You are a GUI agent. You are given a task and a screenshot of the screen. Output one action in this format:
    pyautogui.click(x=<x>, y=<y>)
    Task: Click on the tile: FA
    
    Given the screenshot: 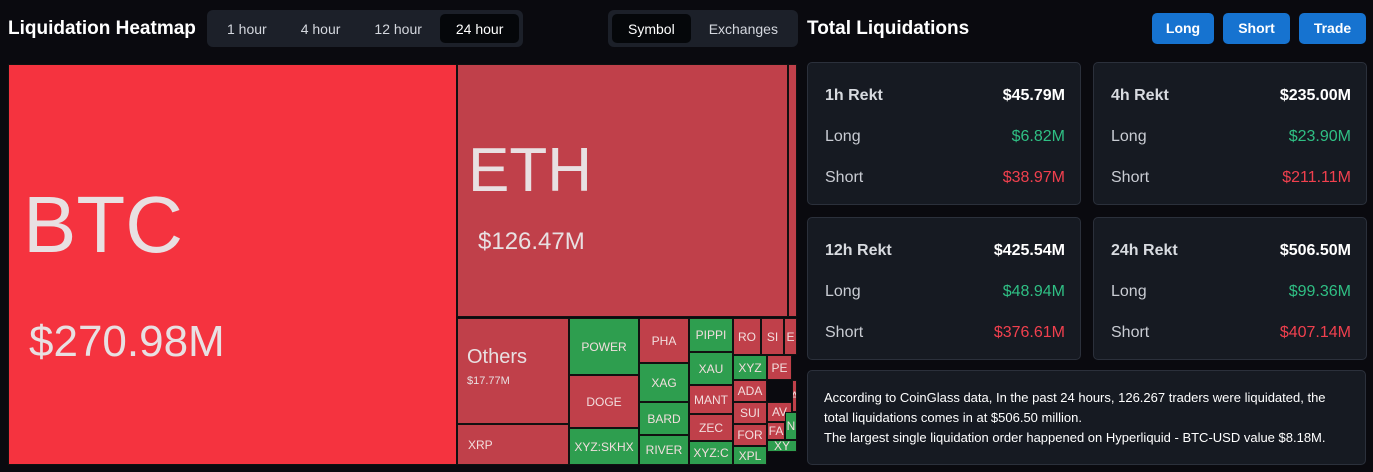 What is the action you would take?
    pyautogui.click(x=776, y=431)
    